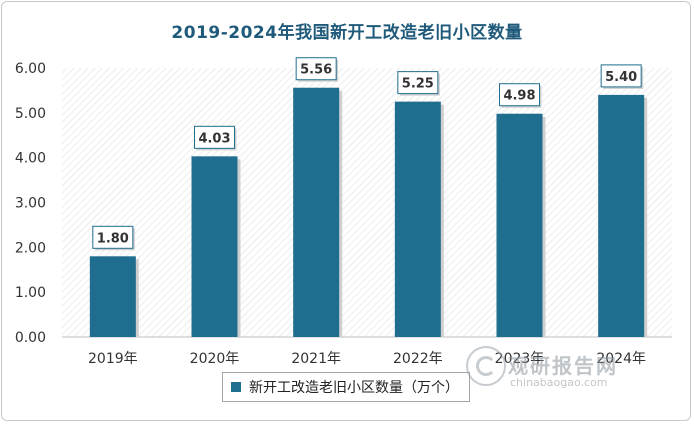 The width and height of the screenshot is (694, 424). I want to click on data-label: 5.56, so click(316, 70).